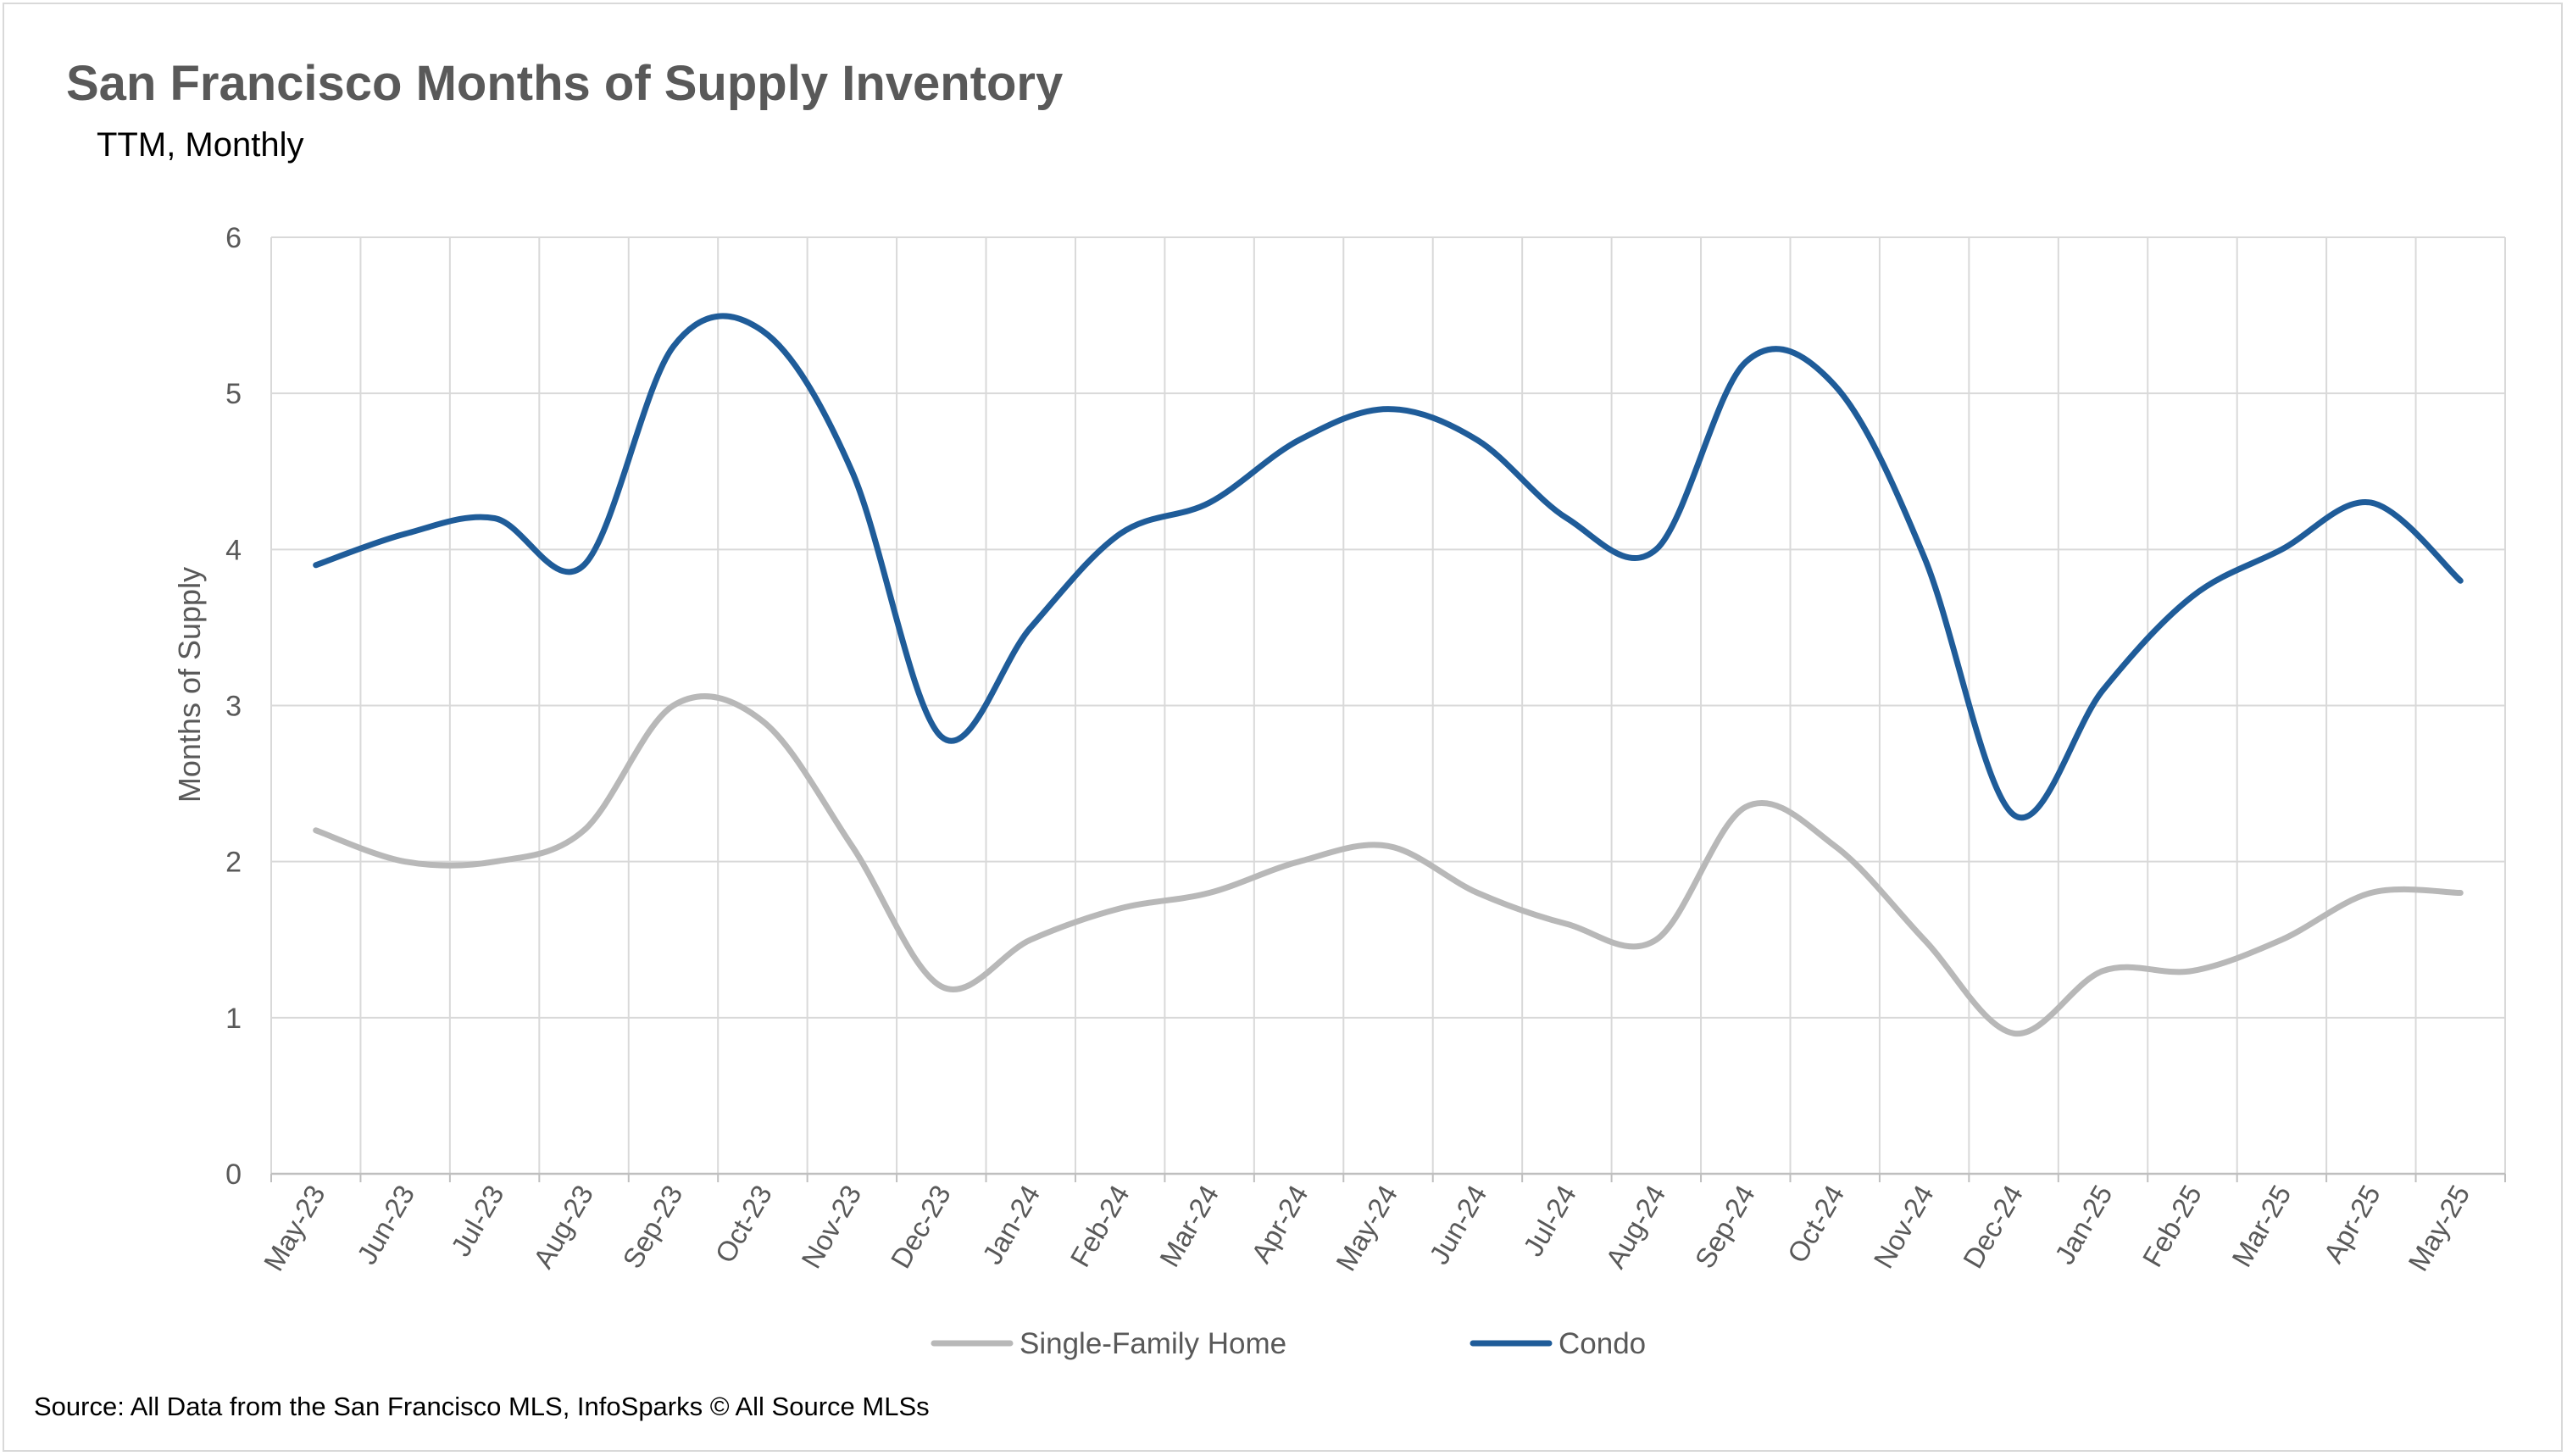 The height and width of the screenshot is (1456, 2567). Describe the element at coordinates (1189, 1226) in the screenshot. I see `x-tick-label: Mar-24` at that location.